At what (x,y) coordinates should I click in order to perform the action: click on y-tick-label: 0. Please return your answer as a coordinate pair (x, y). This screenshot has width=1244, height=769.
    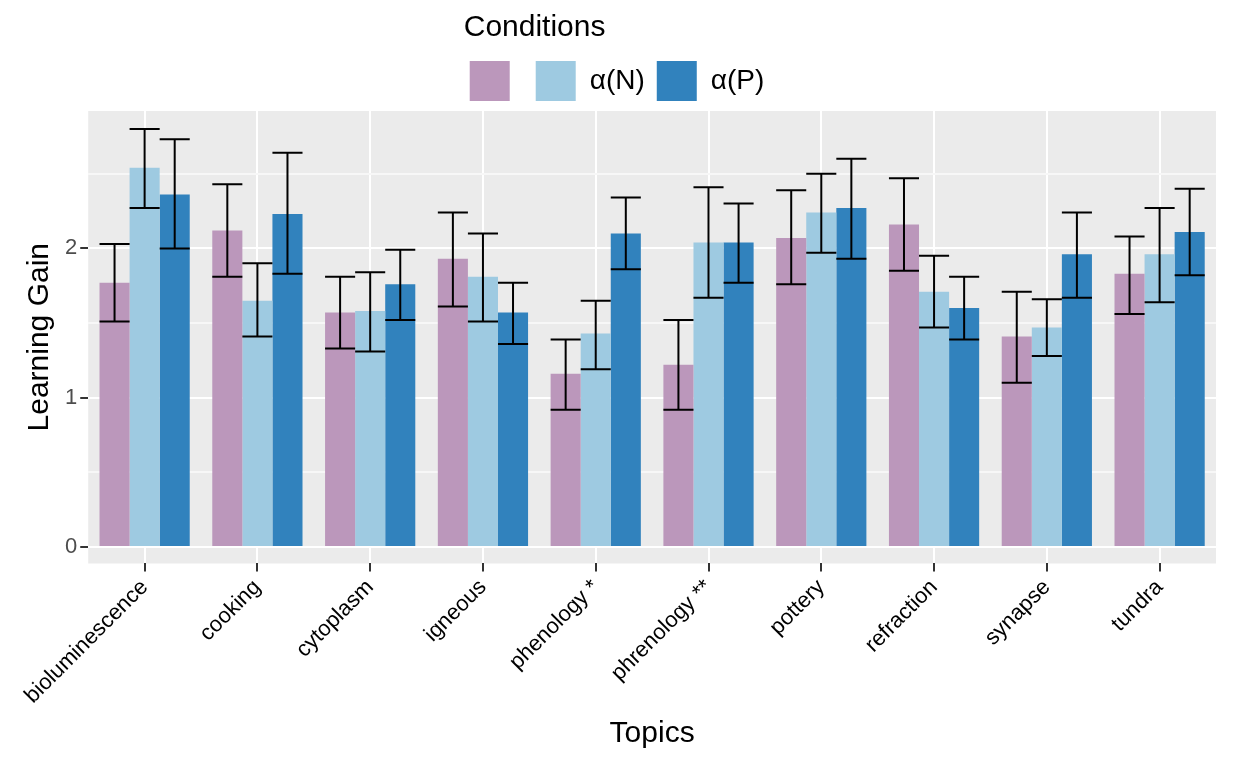
    Looking at the image, I should click on (71, 546).